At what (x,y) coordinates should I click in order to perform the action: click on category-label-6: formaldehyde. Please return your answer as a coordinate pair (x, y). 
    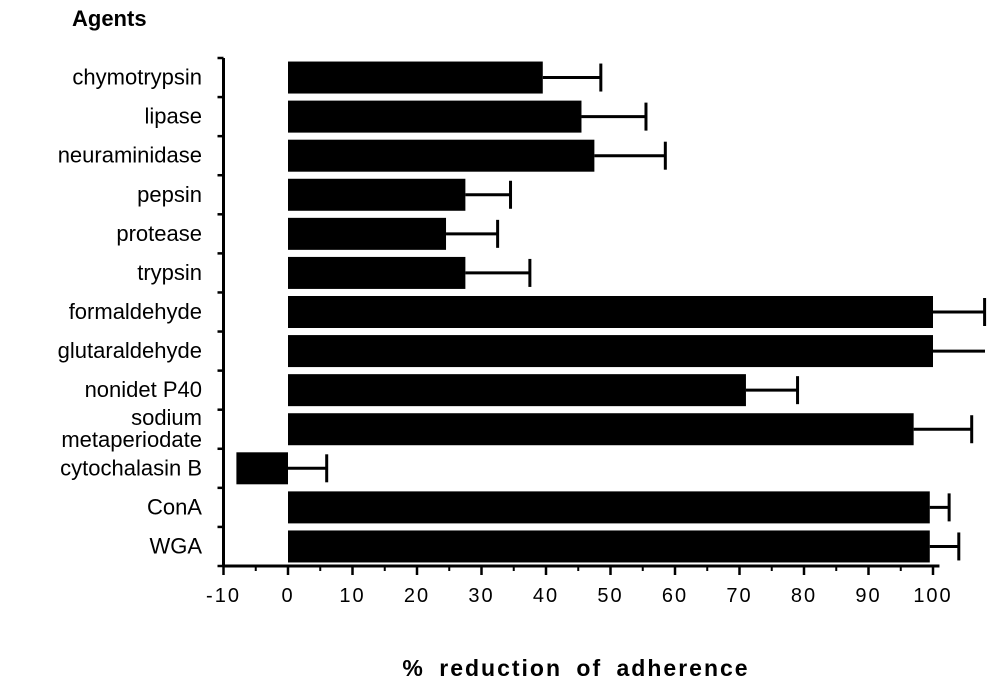
    Looking at the image, I should click on (135, 311).